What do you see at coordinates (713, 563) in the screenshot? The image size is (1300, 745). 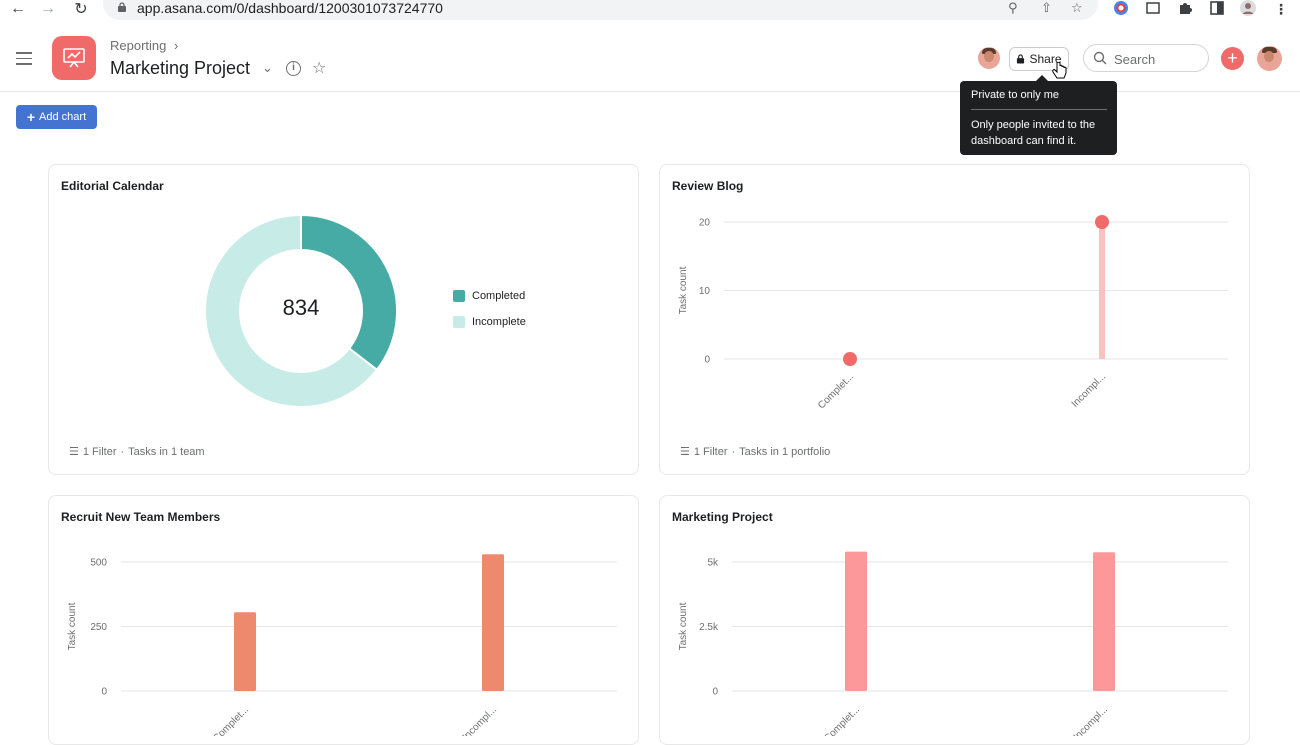 I see `y-tick-label: 5k` at bounding box center [713, 563].